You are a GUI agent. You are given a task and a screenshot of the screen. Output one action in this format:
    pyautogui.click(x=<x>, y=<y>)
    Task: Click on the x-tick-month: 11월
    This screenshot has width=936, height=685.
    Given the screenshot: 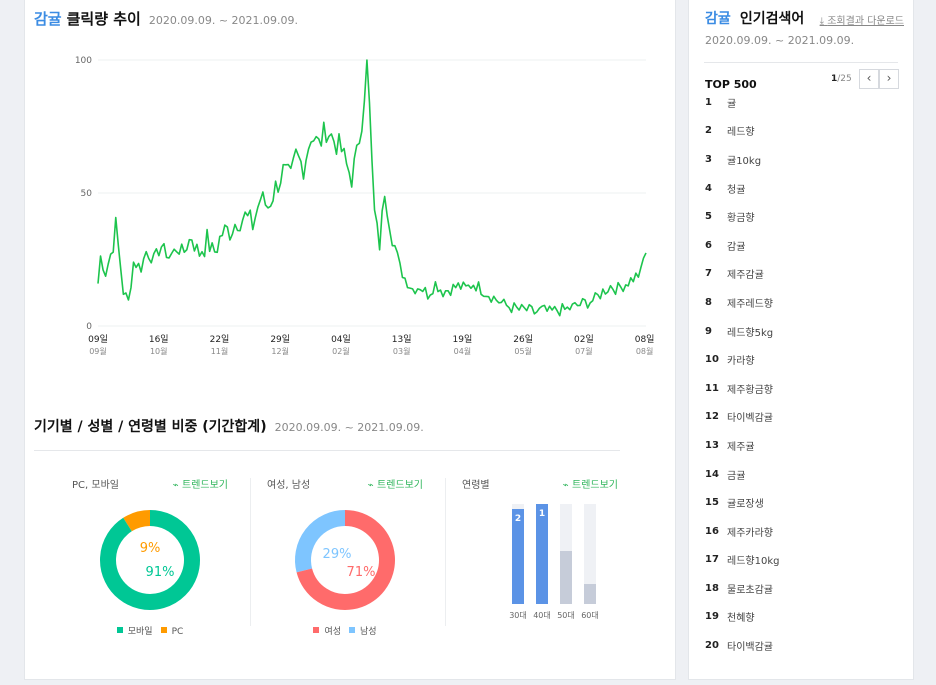 What is the action you would take?
    pyautogui.click(x=220, y=351)
    